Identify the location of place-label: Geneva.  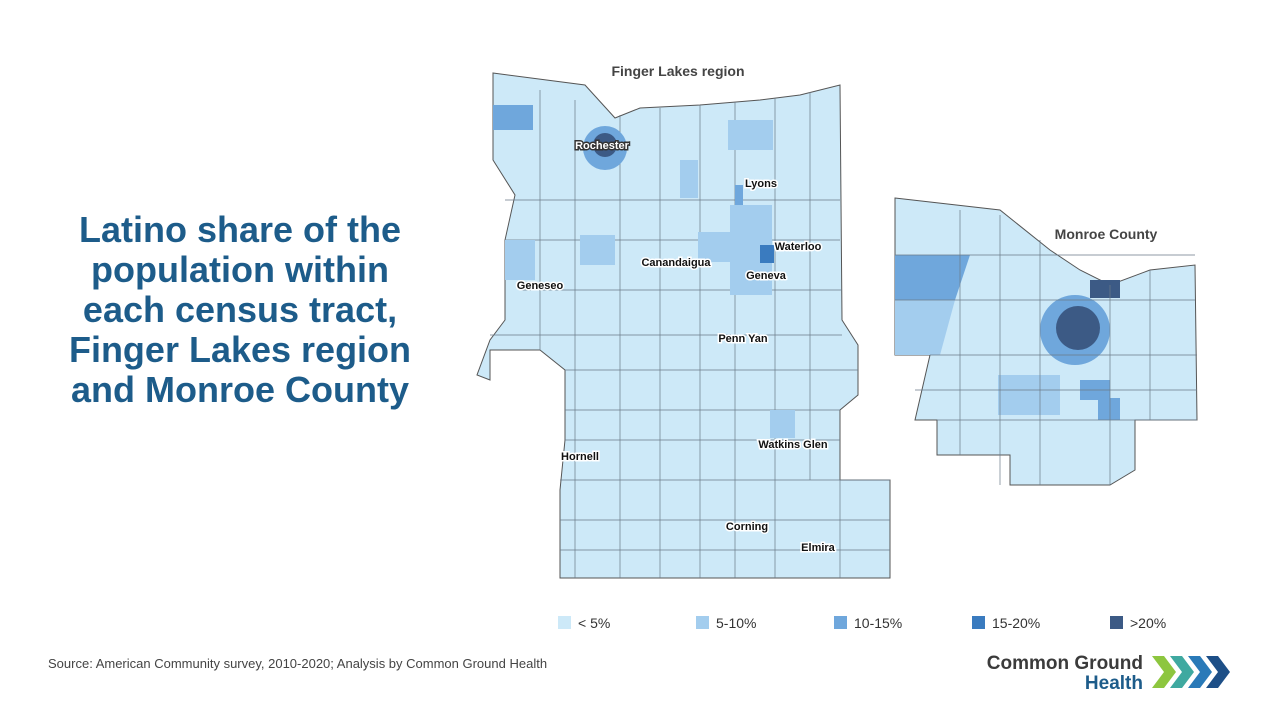
(766, 276).